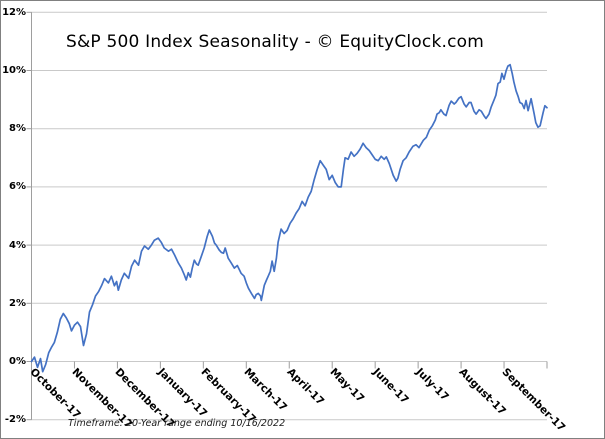 Image resolution: width=605 pixels, height=439 pixels. What do you see at coordinates (17, 129) in the screenshot?
I see `y-axis-label: 8%` at bounding box center [17, 129].